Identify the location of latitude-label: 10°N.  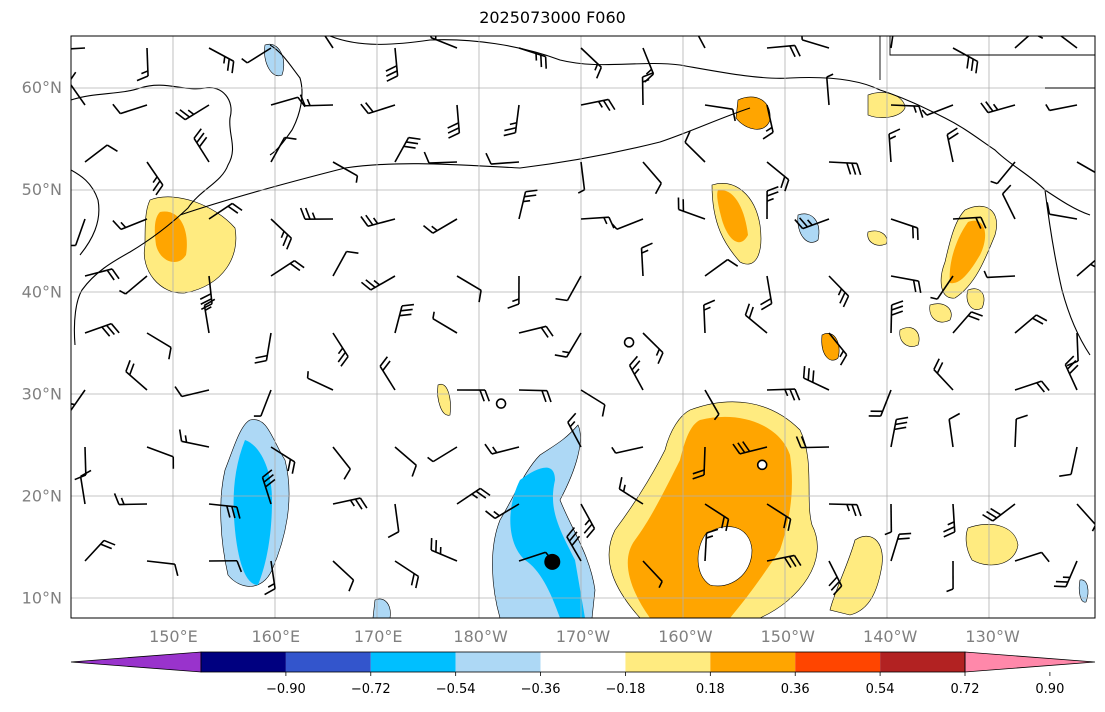
(42, 598).